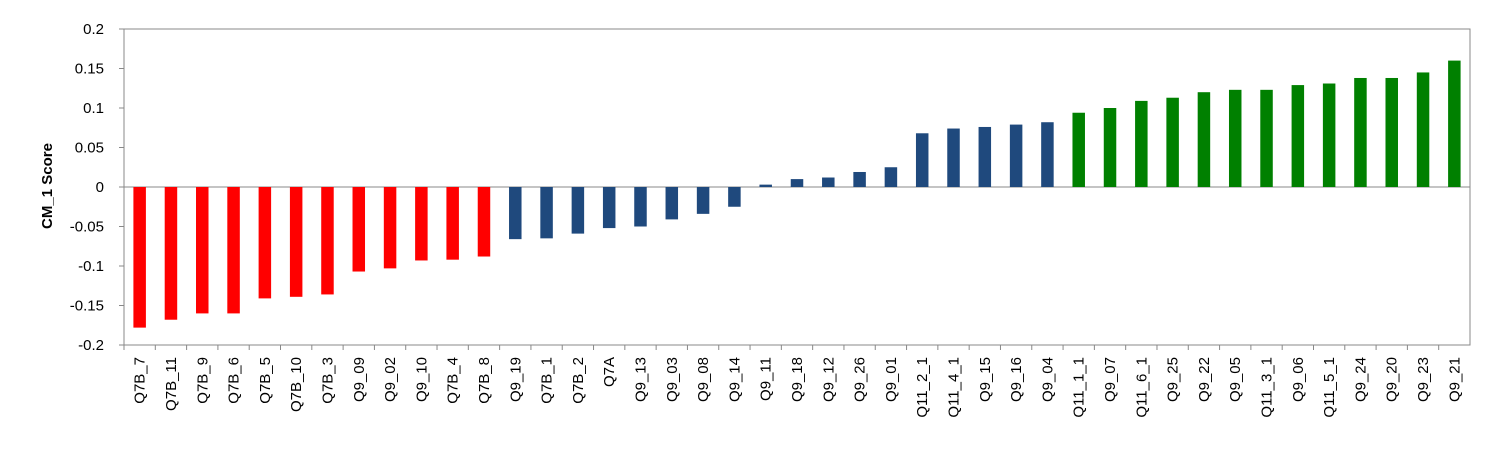 The image size is (1487, 451). Describe the element at coordinates (1235, 379) in the screenshot. I see `x-tick-label: Q9_05` at that location.